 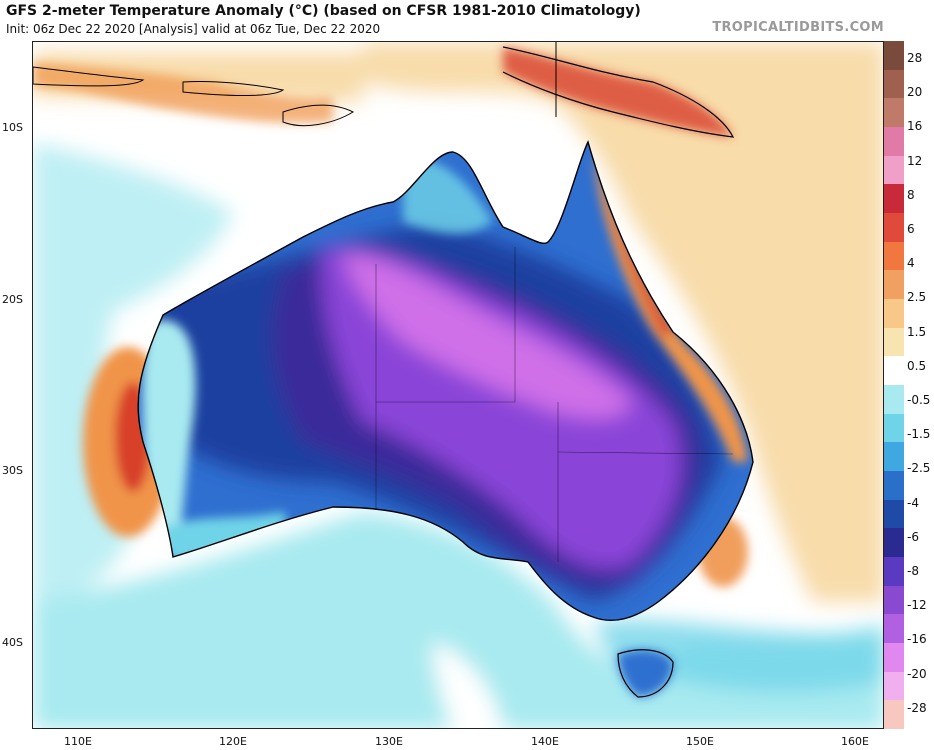 I want to click on land-magenta, so click(x=488, y=335).